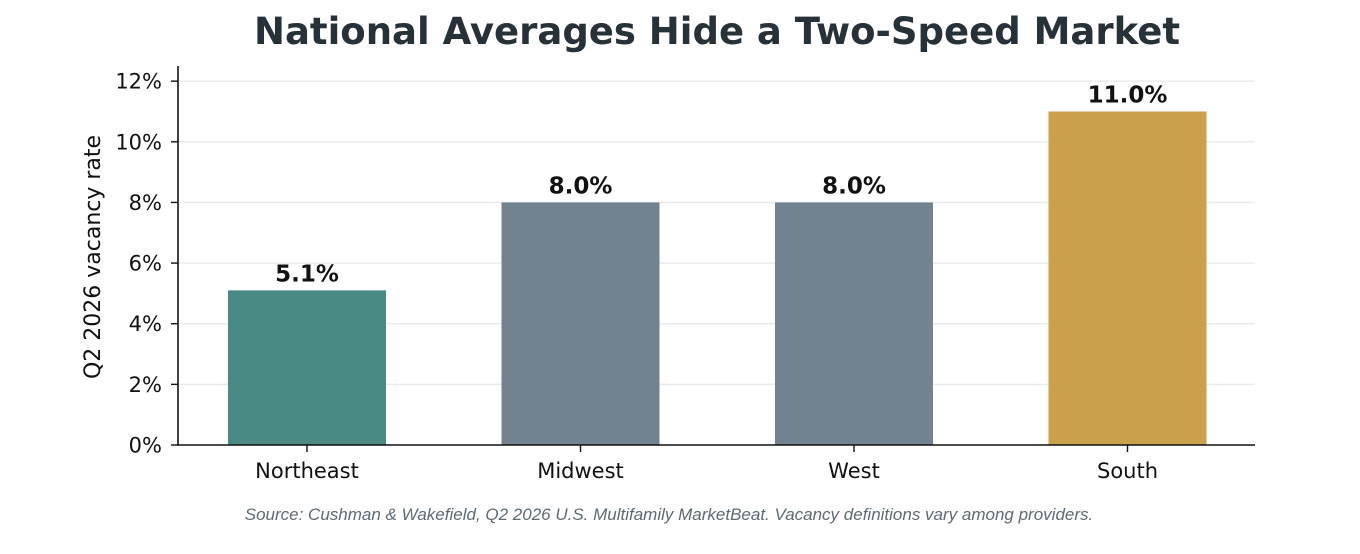  Describe the element at coordinates (1127, 471) in the screenshot. I see `x-tick-label-south: South` at that location.